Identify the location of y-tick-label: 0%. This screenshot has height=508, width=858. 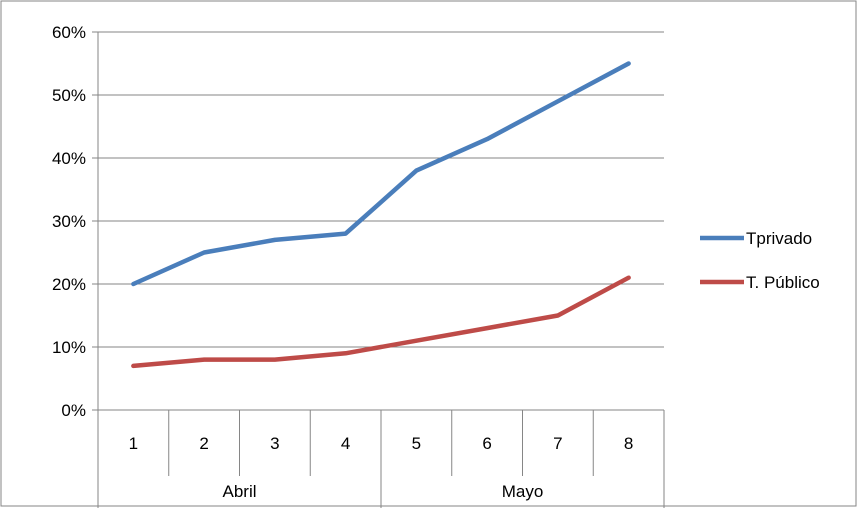
(73, 410).